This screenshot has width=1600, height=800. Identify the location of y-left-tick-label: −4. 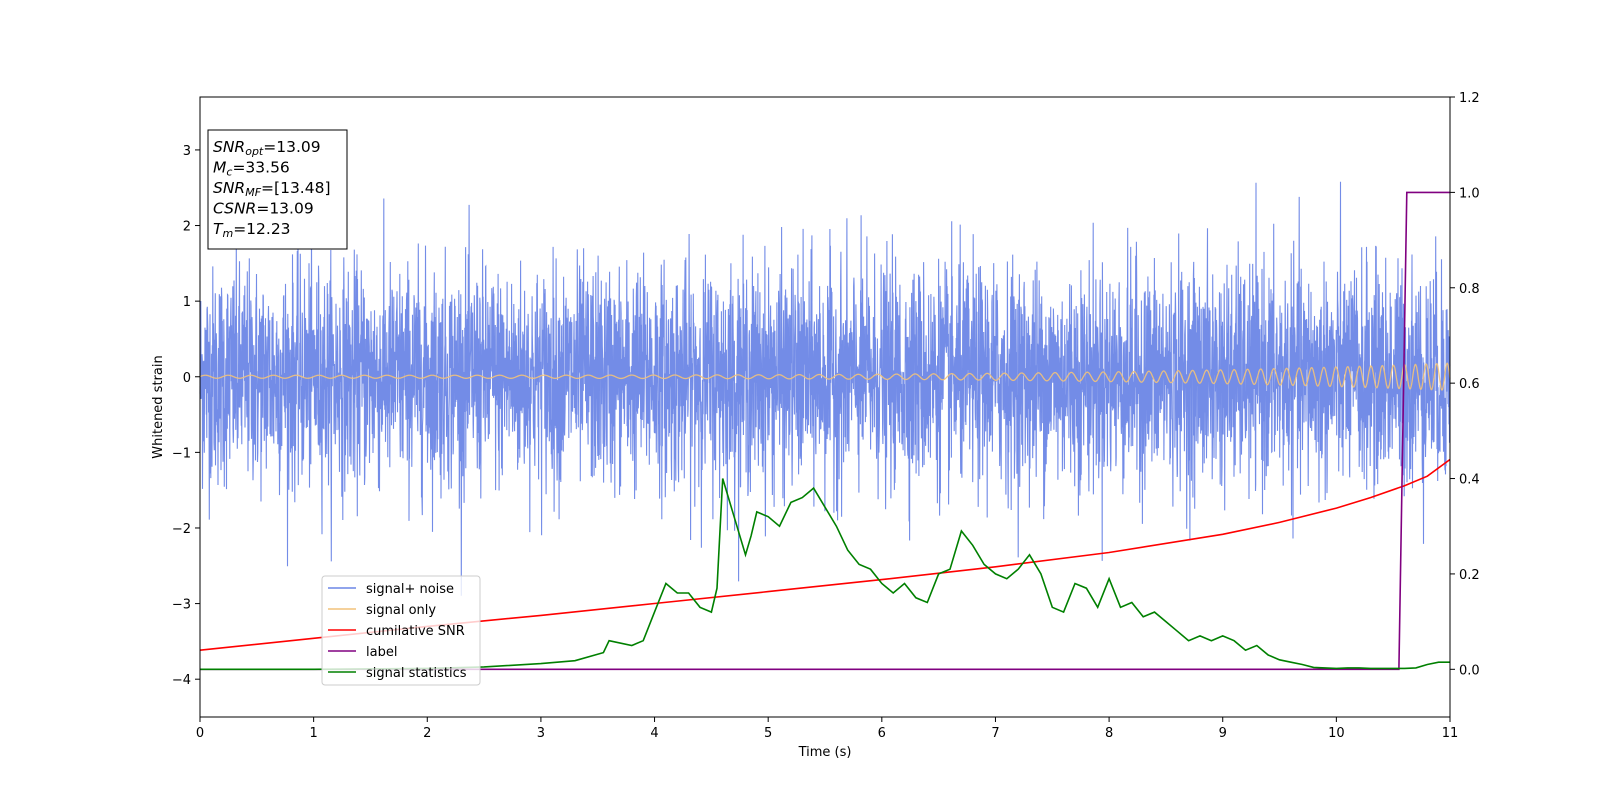
(181, 680).